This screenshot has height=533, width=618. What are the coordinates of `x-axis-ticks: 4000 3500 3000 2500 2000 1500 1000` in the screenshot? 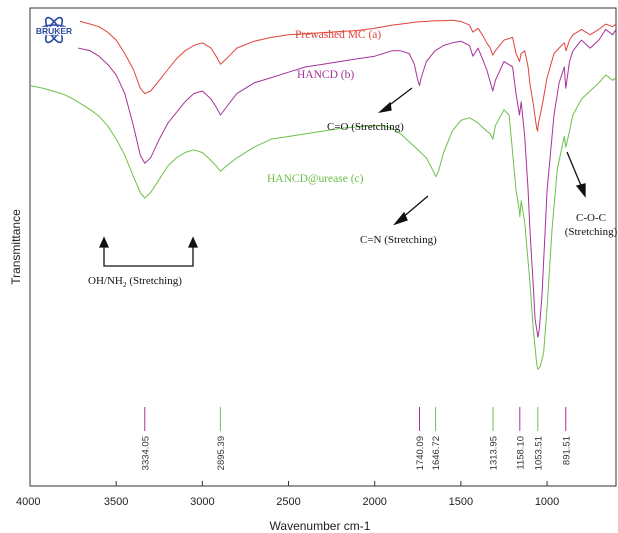 It's located at (287, 494).